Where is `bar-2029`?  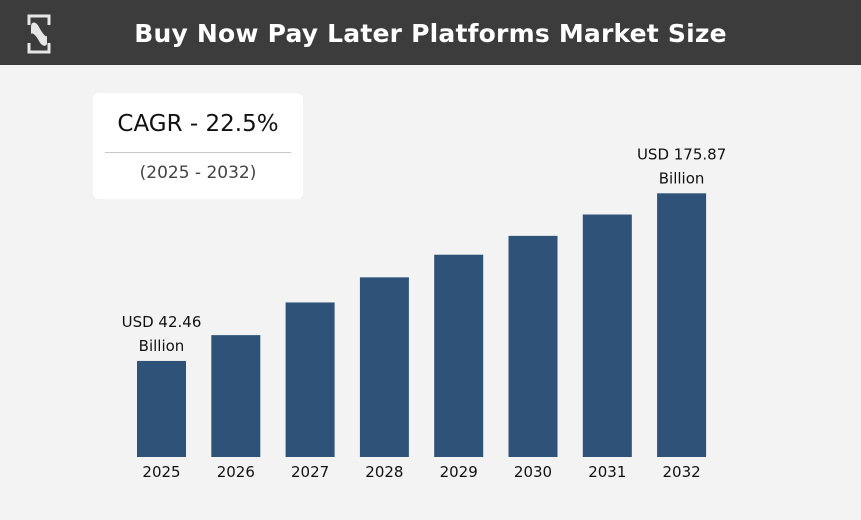 bar-2029 is located at coordinates (459, 355).